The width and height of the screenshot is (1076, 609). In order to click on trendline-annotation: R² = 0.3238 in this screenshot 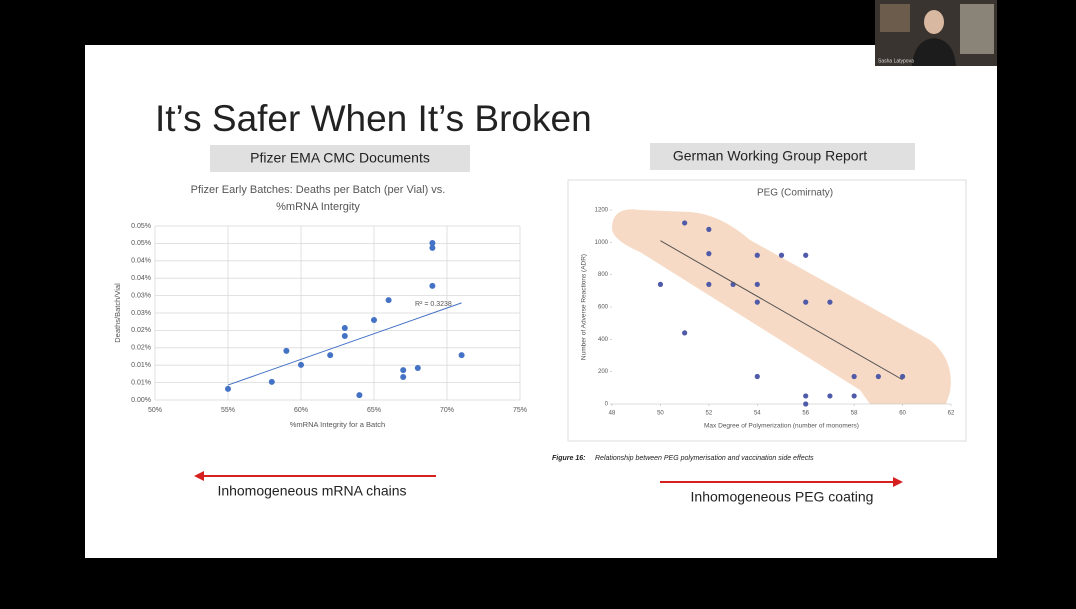, I will do `click(433, 304)`.